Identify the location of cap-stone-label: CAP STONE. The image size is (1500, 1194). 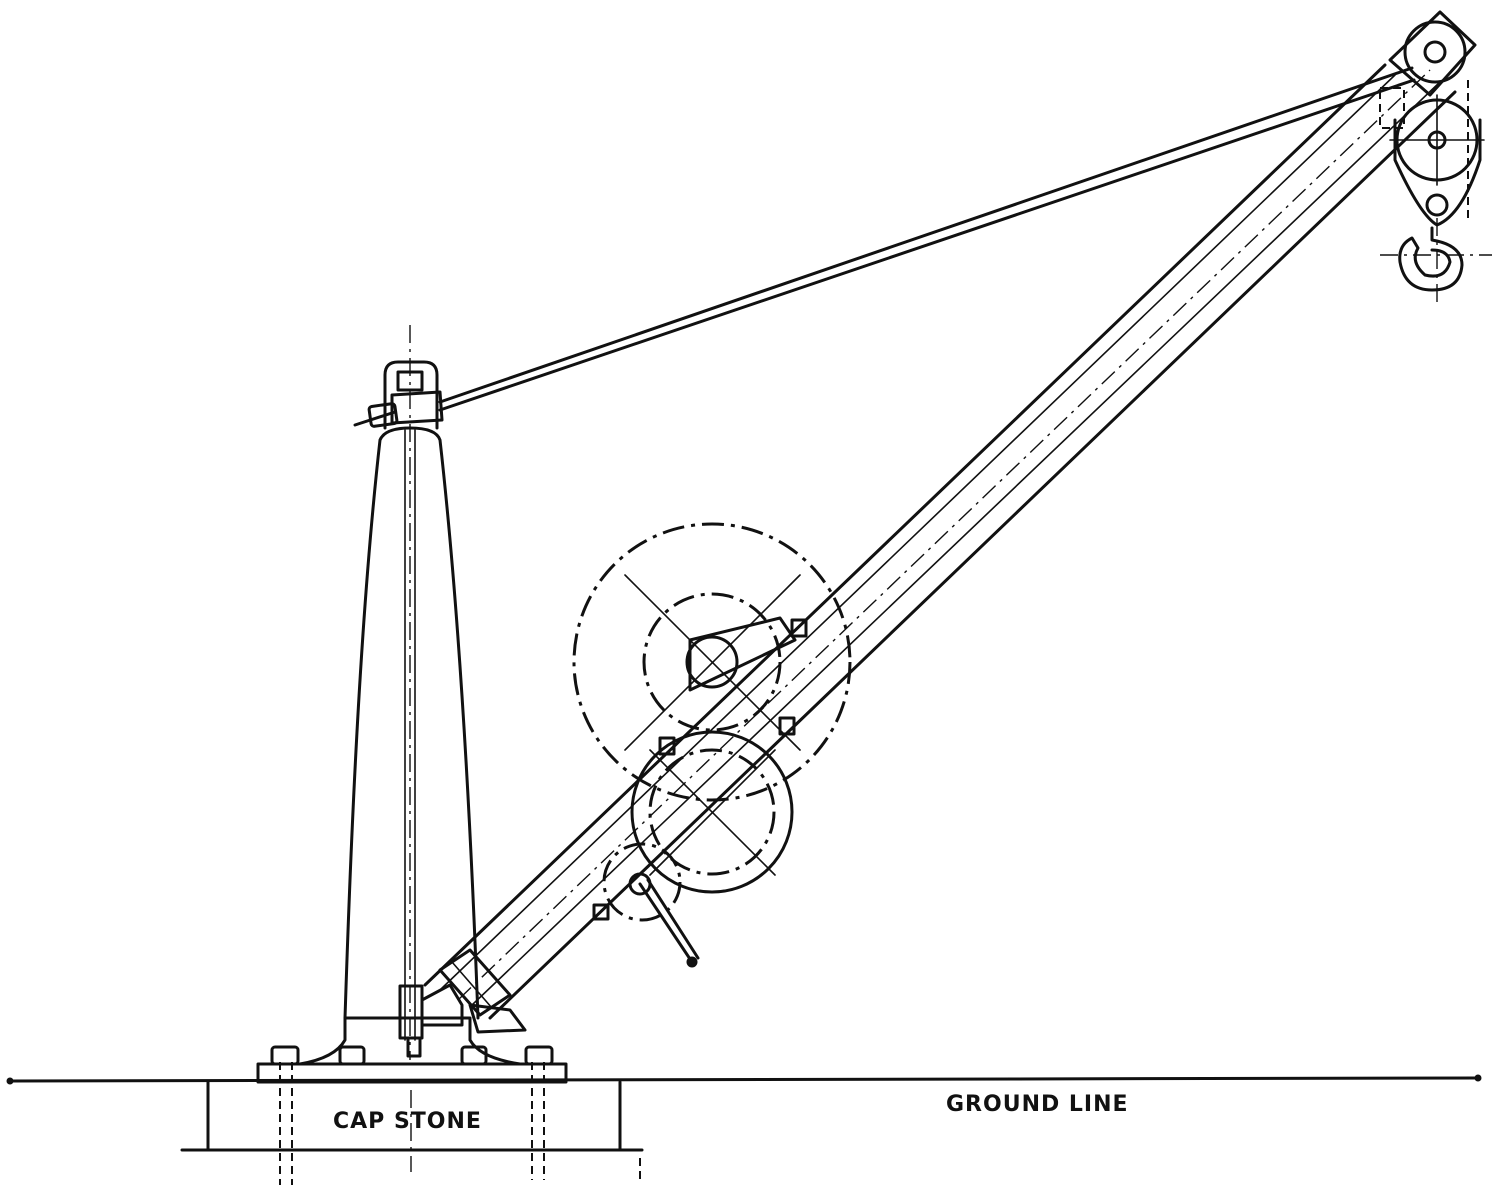
(407, 1121).